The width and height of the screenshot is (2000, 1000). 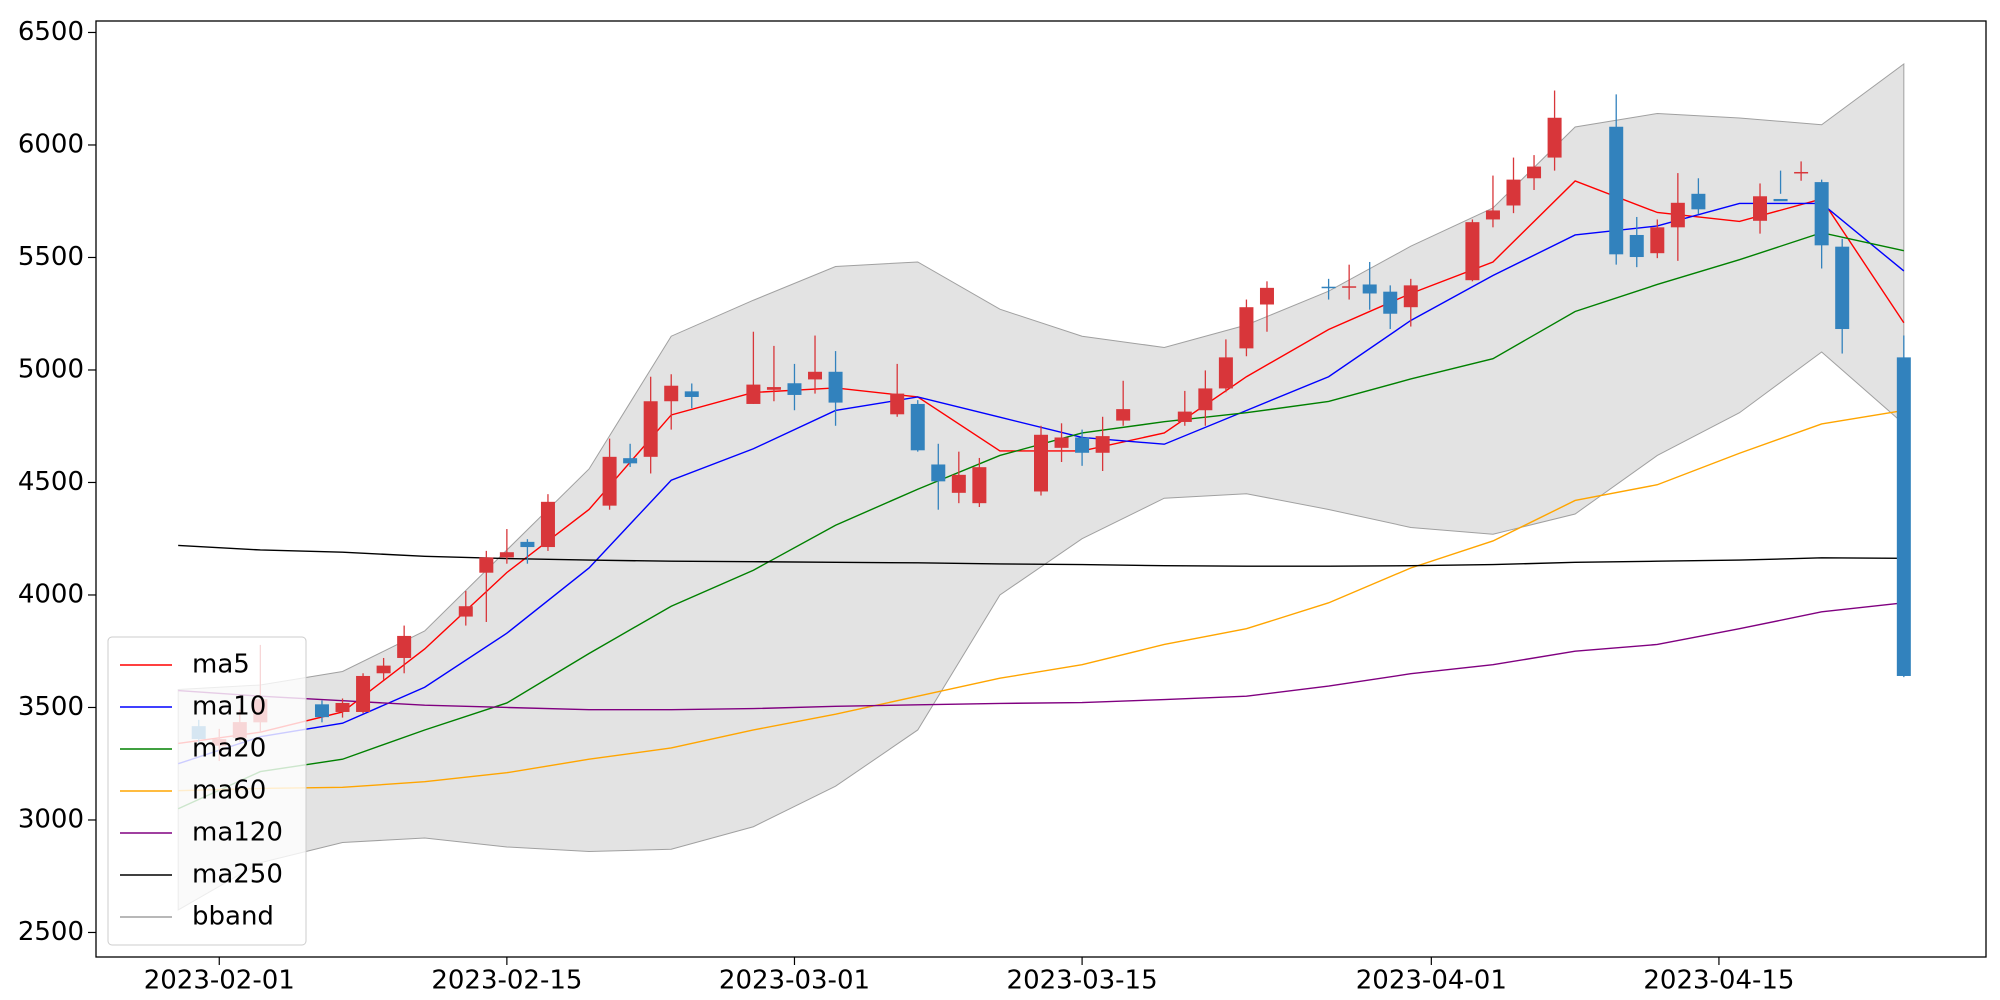 I want to click on x-tick-label: 2023-02-15, so click(x=506, y=981).